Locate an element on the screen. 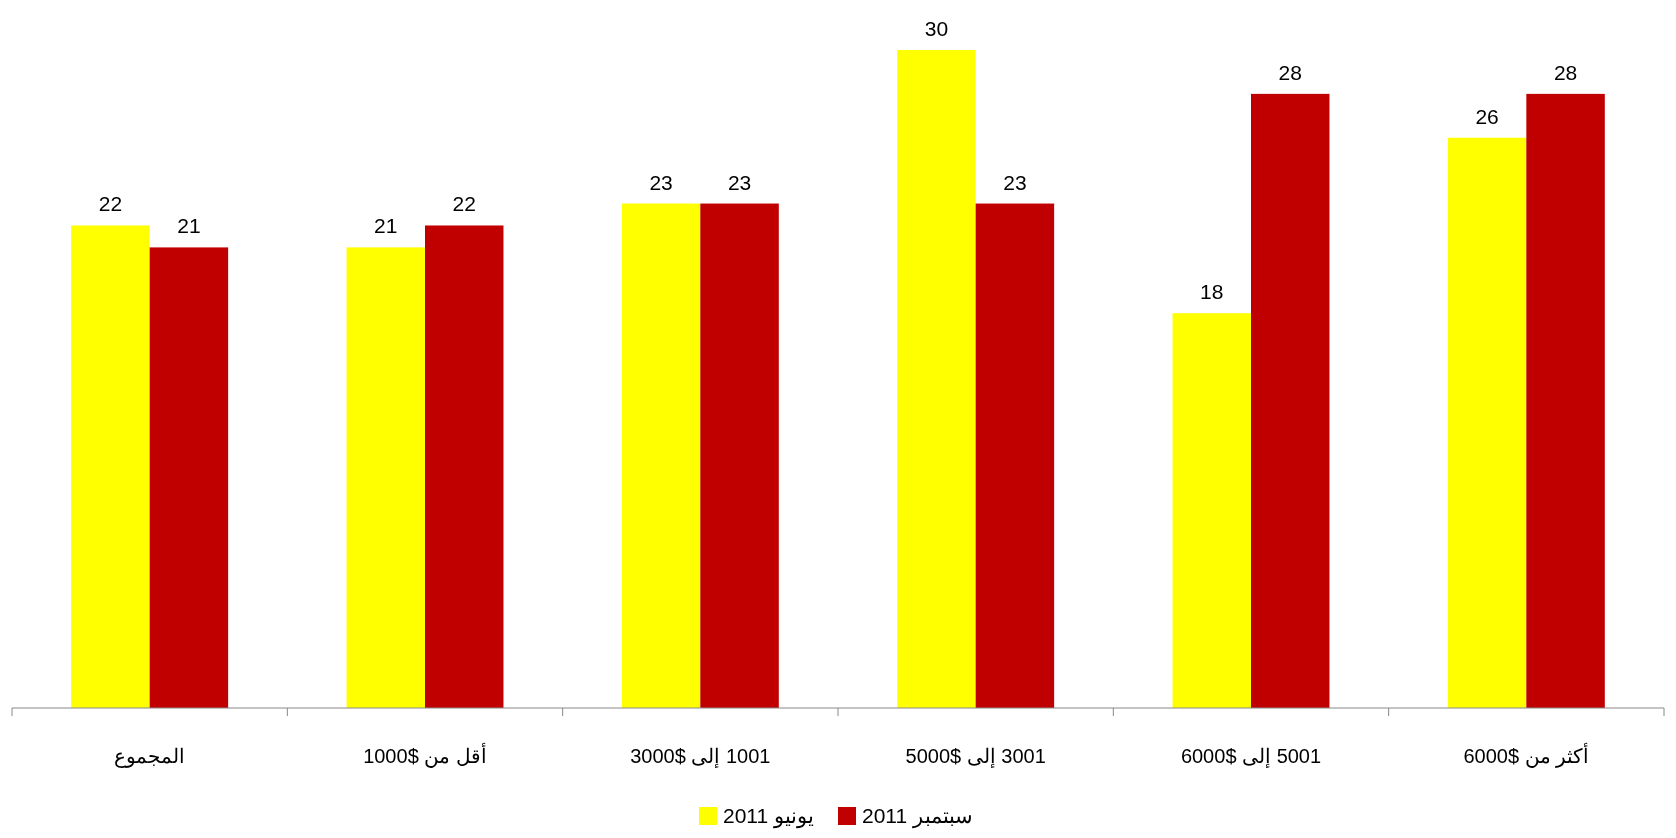  x-tick-label: أكثر من $6000 is located at coordinates (1526, 755).